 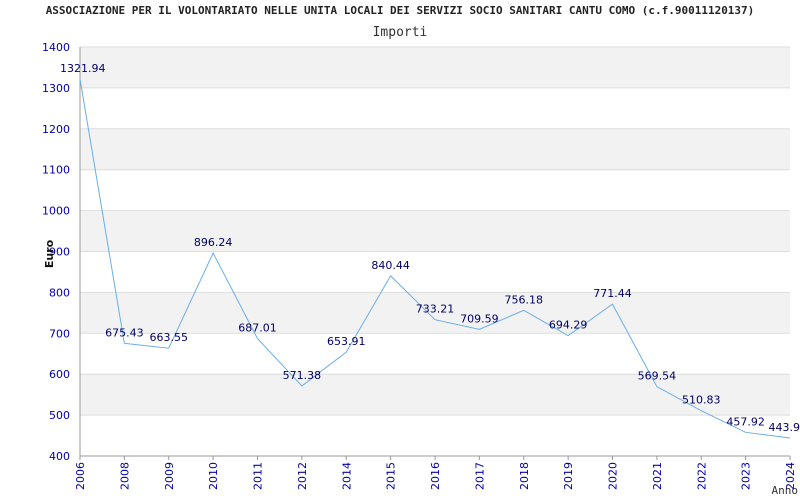 What do you see at coordinates (657, 376) in the screenshot?
I see `data-label: 569.54` at bounding box center [657, 376].